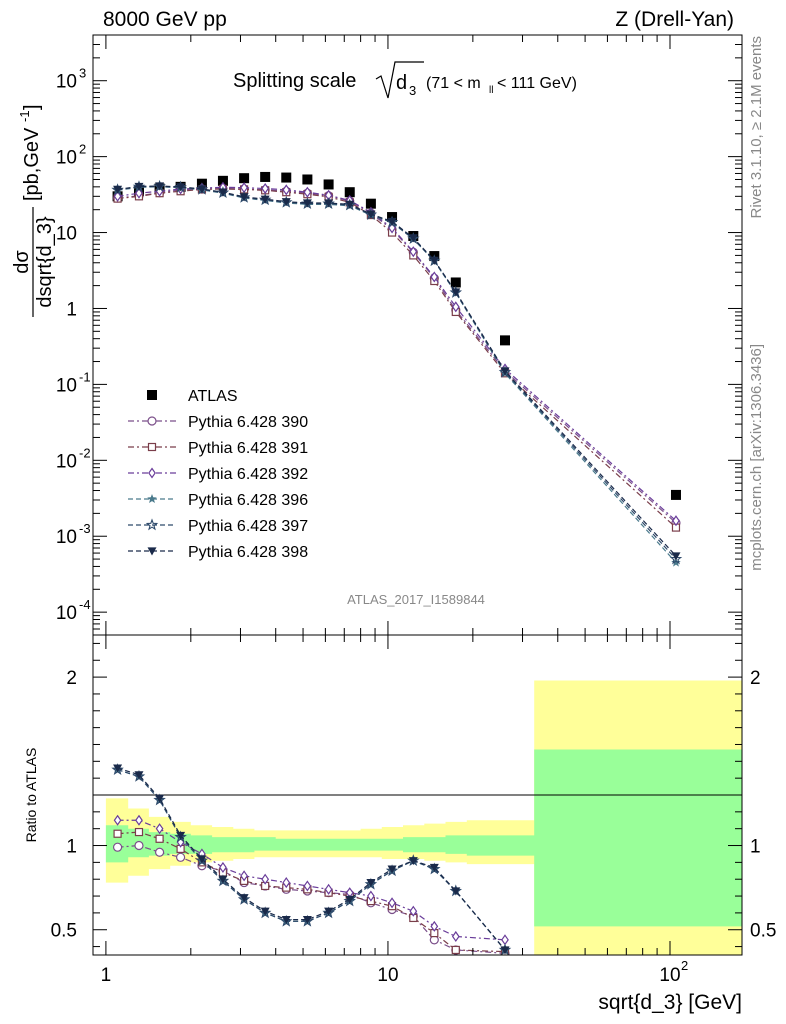 This screenshot has width=786, height=1024. I want to click on ylabel-unit-close: ], so click(32, 107).